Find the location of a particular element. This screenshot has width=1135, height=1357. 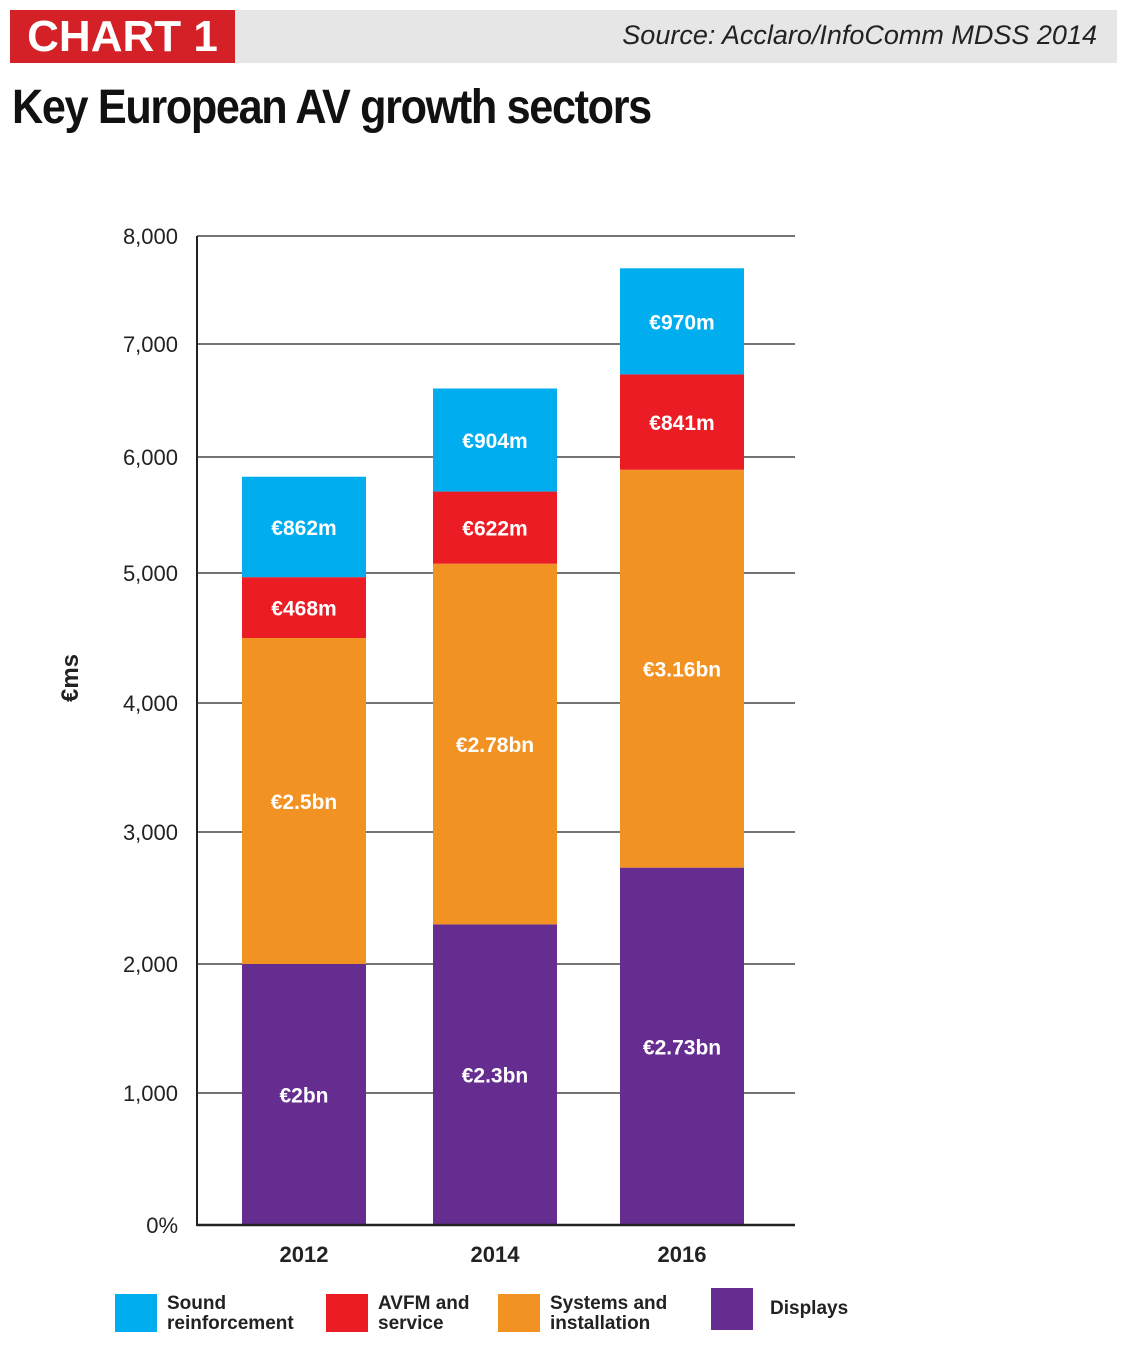

y-axis-label: €ms is located at coordinates (70, 678).